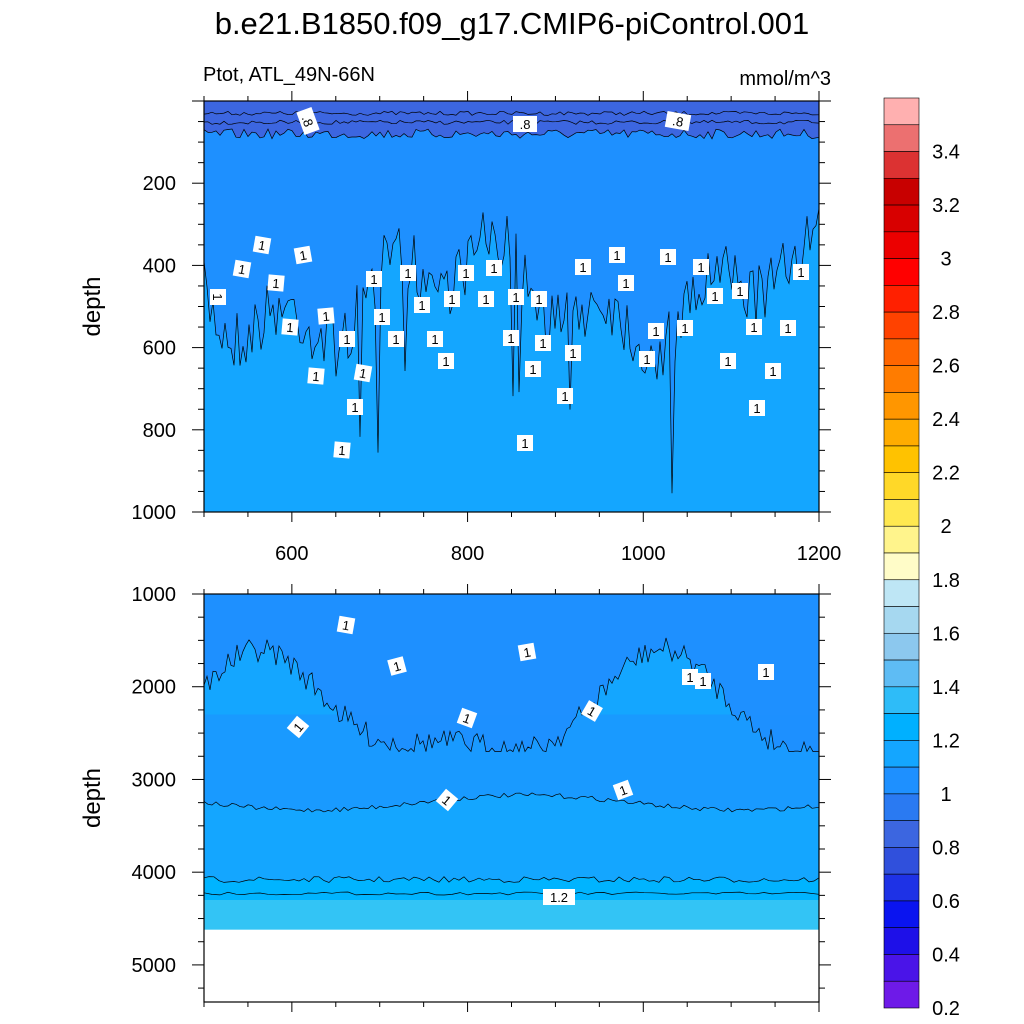 The image size is (1024, 1024). I want to click on x-tick-label: 1000, so click(643, 554).